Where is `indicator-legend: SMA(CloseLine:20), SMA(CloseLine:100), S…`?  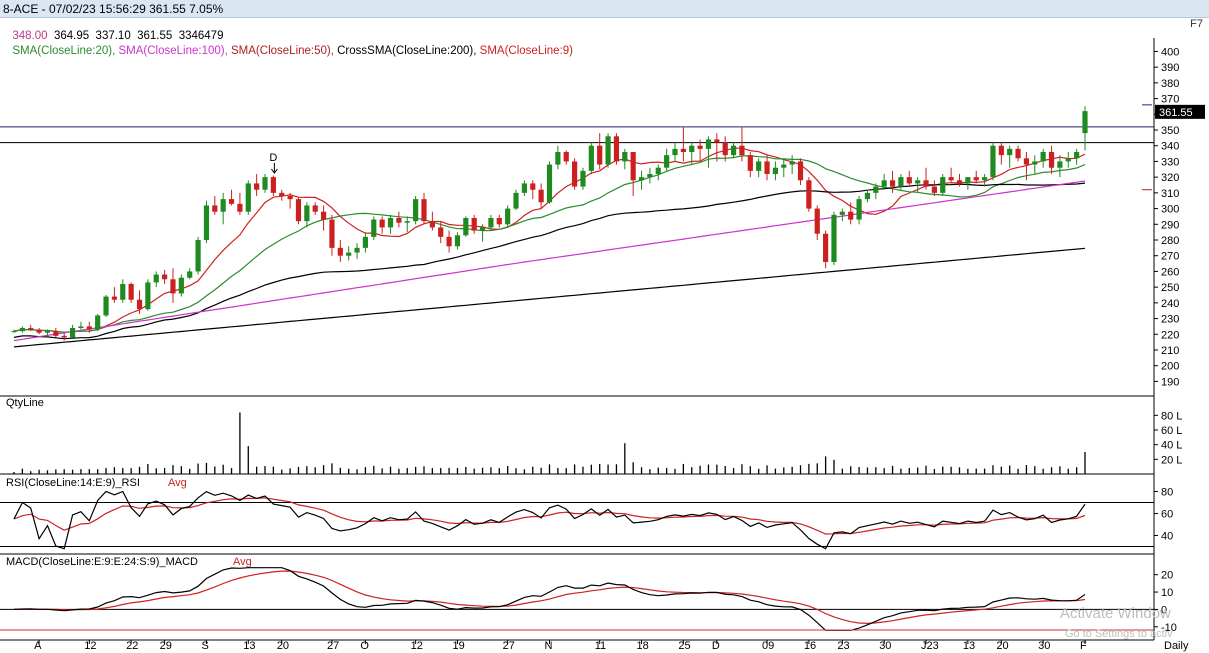
indicator-legend: SMA(CloseLine:20), SMA(CloseLine:100), S… is located at coordinates (289, 45).